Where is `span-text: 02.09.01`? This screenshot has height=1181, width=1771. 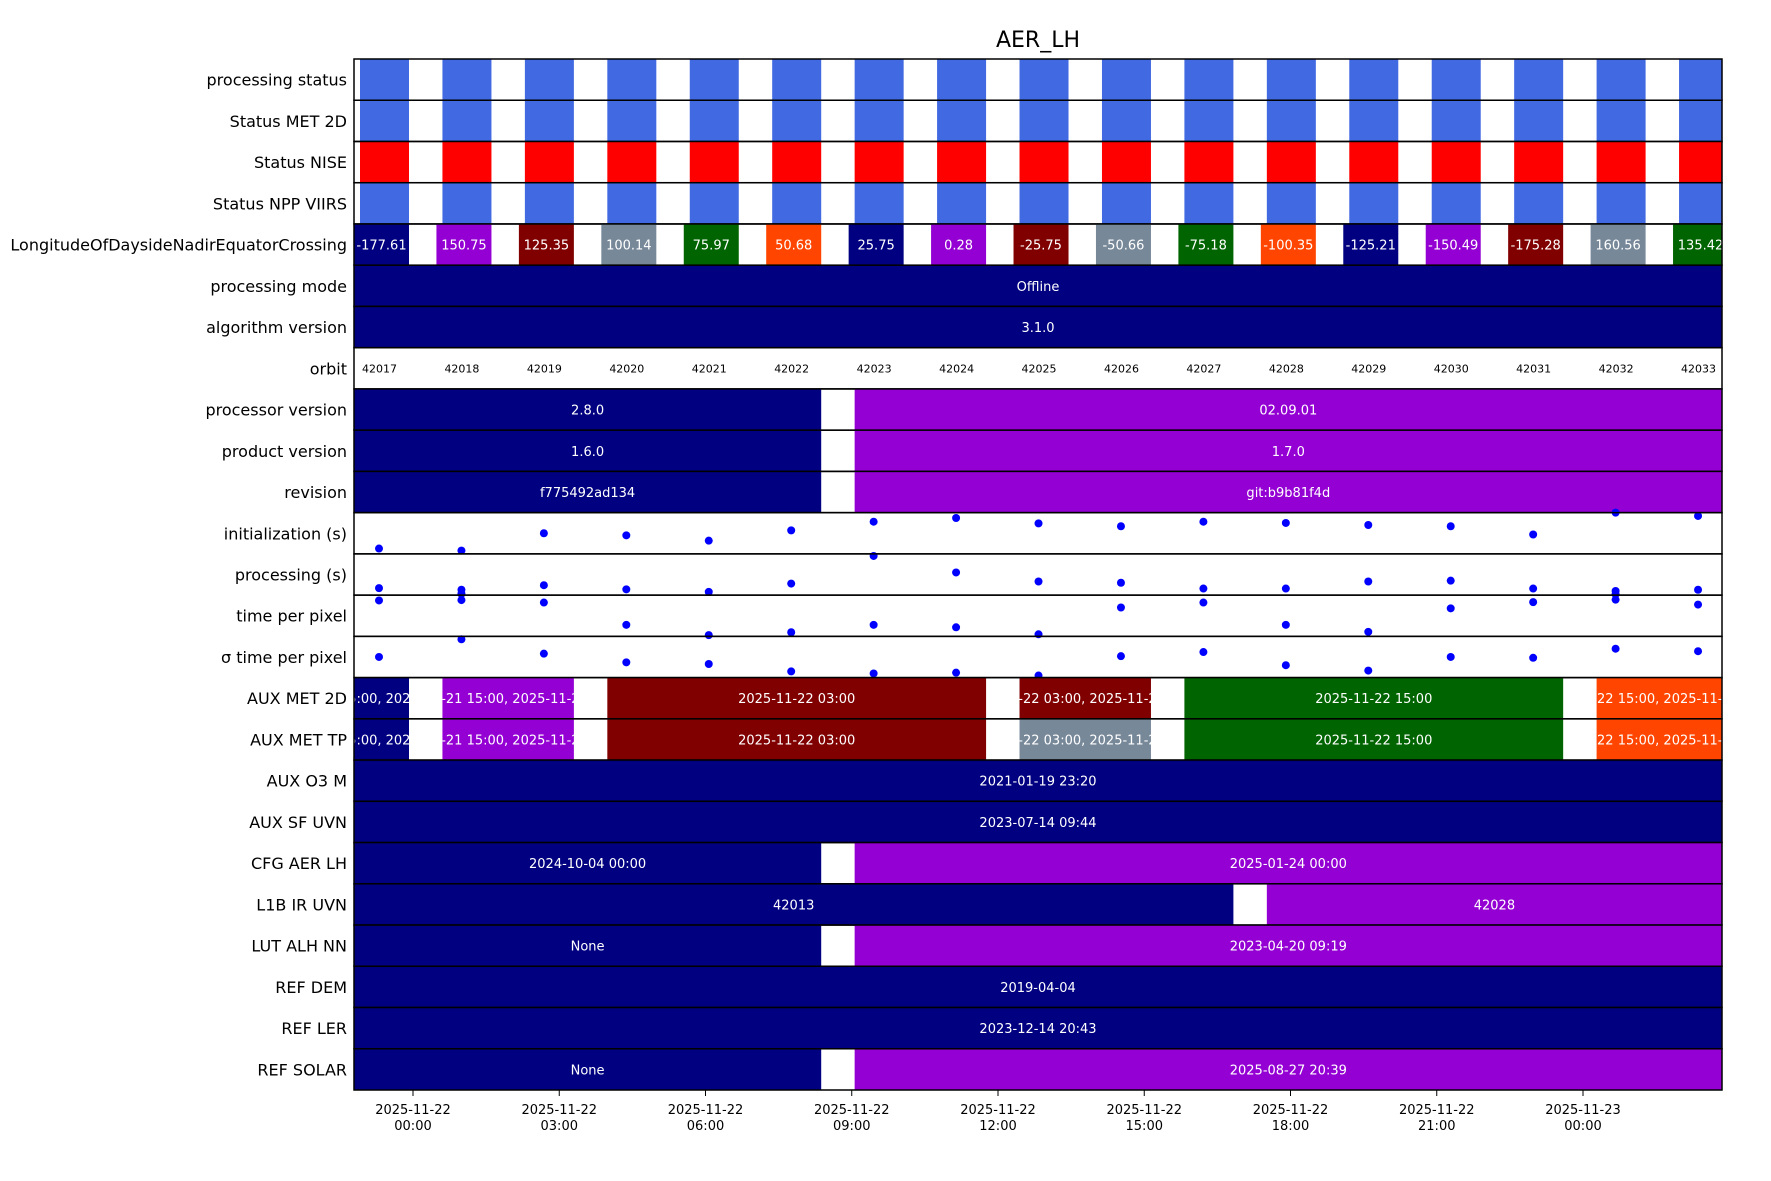 span-text: 02.09.01 is located at coordinates (1288, 411).